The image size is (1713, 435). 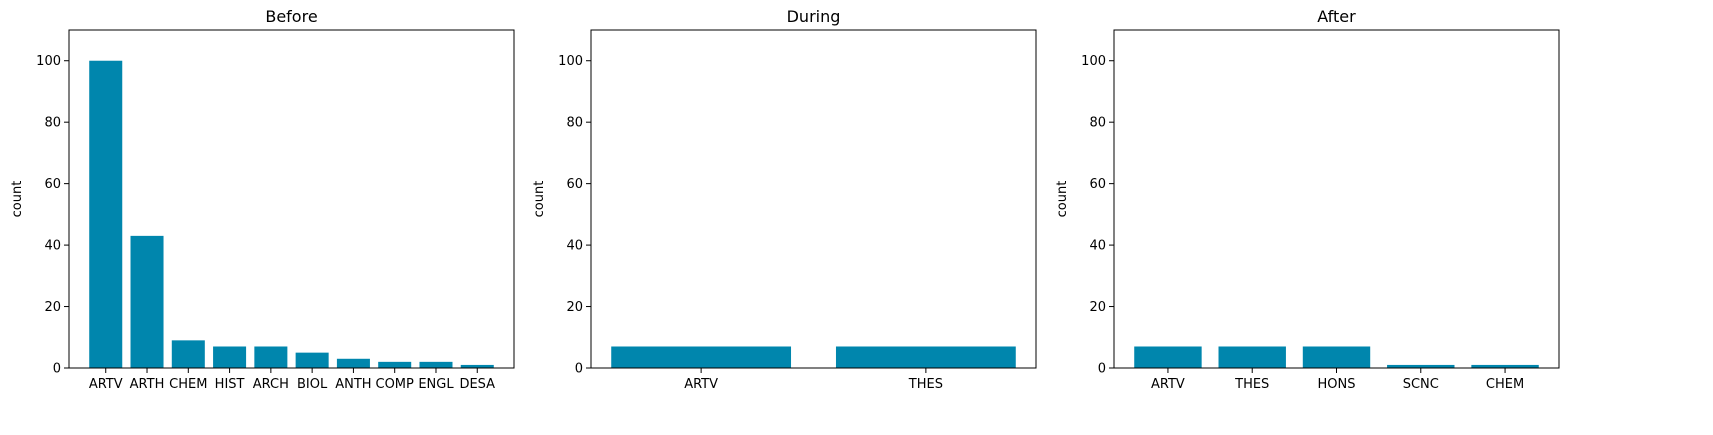 I want to click on bar-arch, so click(x=271, y=357).